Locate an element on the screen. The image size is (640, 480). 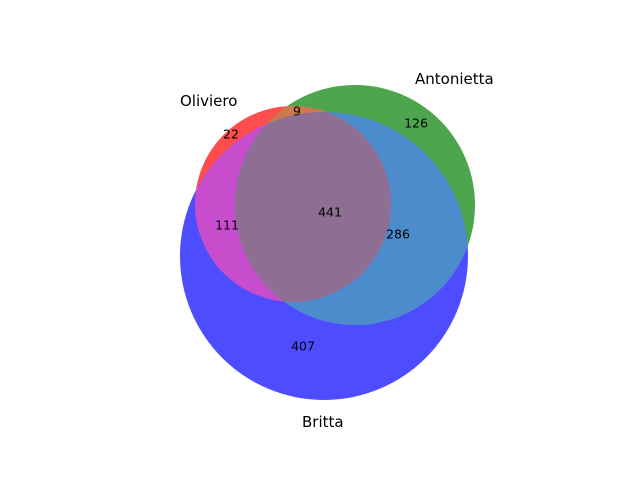
region-all-three is located at coordinates (313, 207).